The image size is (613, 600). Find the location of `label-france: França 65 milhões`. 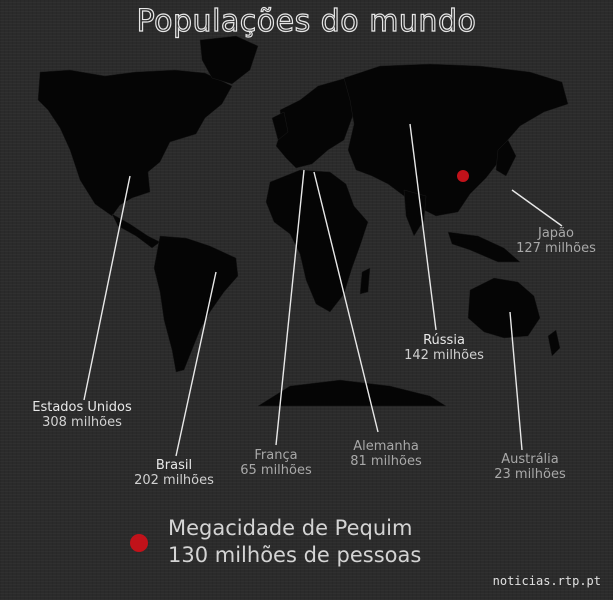

label-france: França 65 milhões is located at coordinates (276, 463).